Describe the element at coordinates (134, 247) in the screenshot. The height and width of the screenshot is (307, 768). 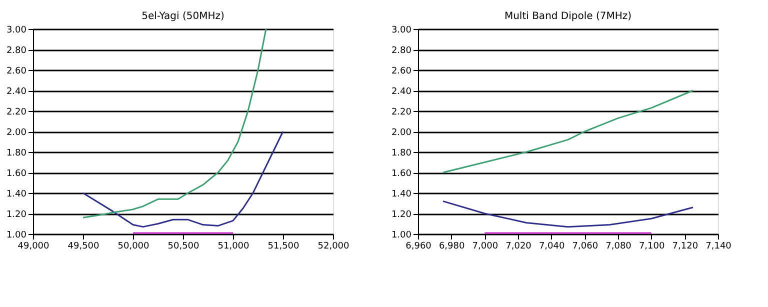
I see `x-tick-label: 50,000` at that location.